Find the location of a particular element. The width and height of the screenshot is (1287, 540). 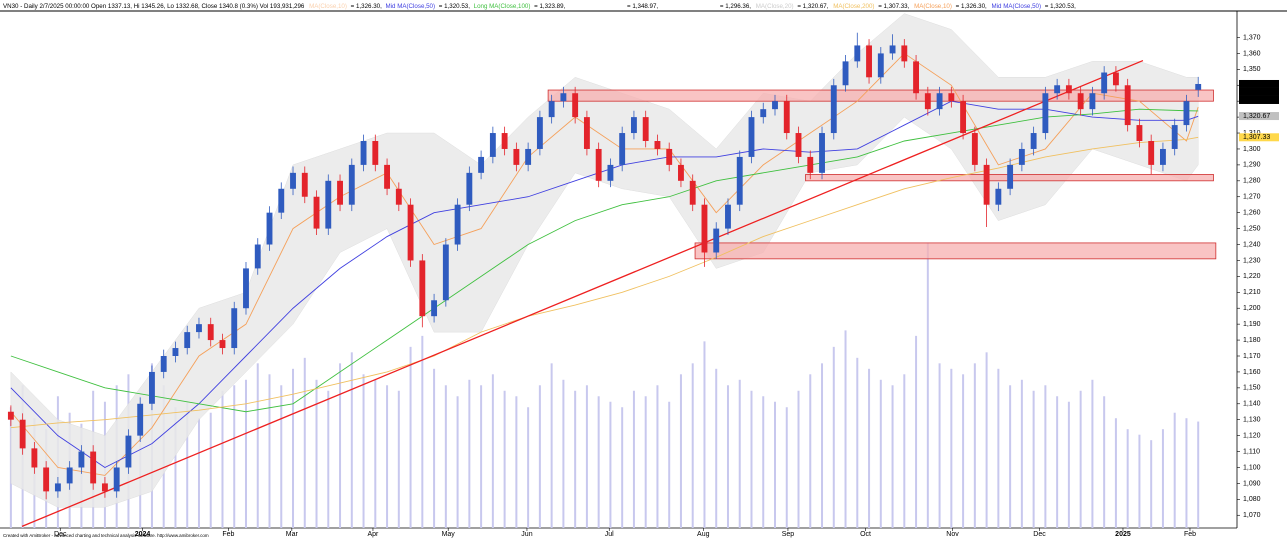

y-tick-label: 1,160 is located at coordinates (1252, 372).